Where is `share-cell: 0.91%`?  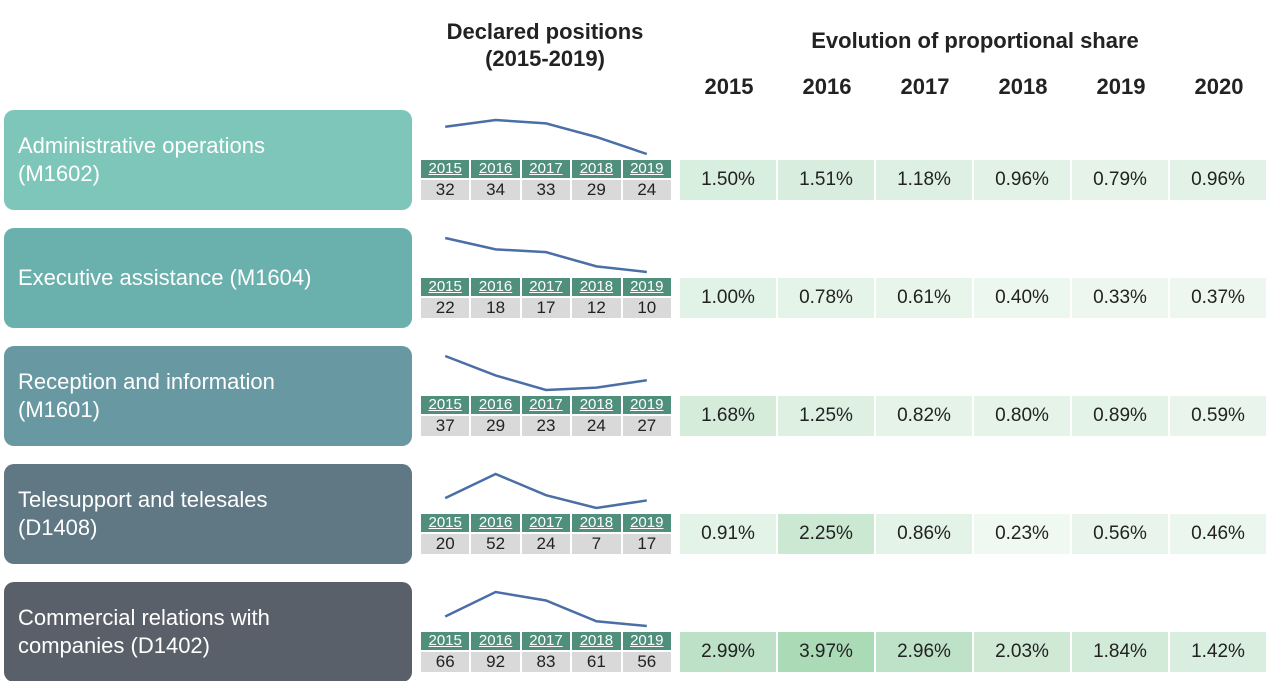
share-cell: 0.91% is located at coordinates (728, 534).